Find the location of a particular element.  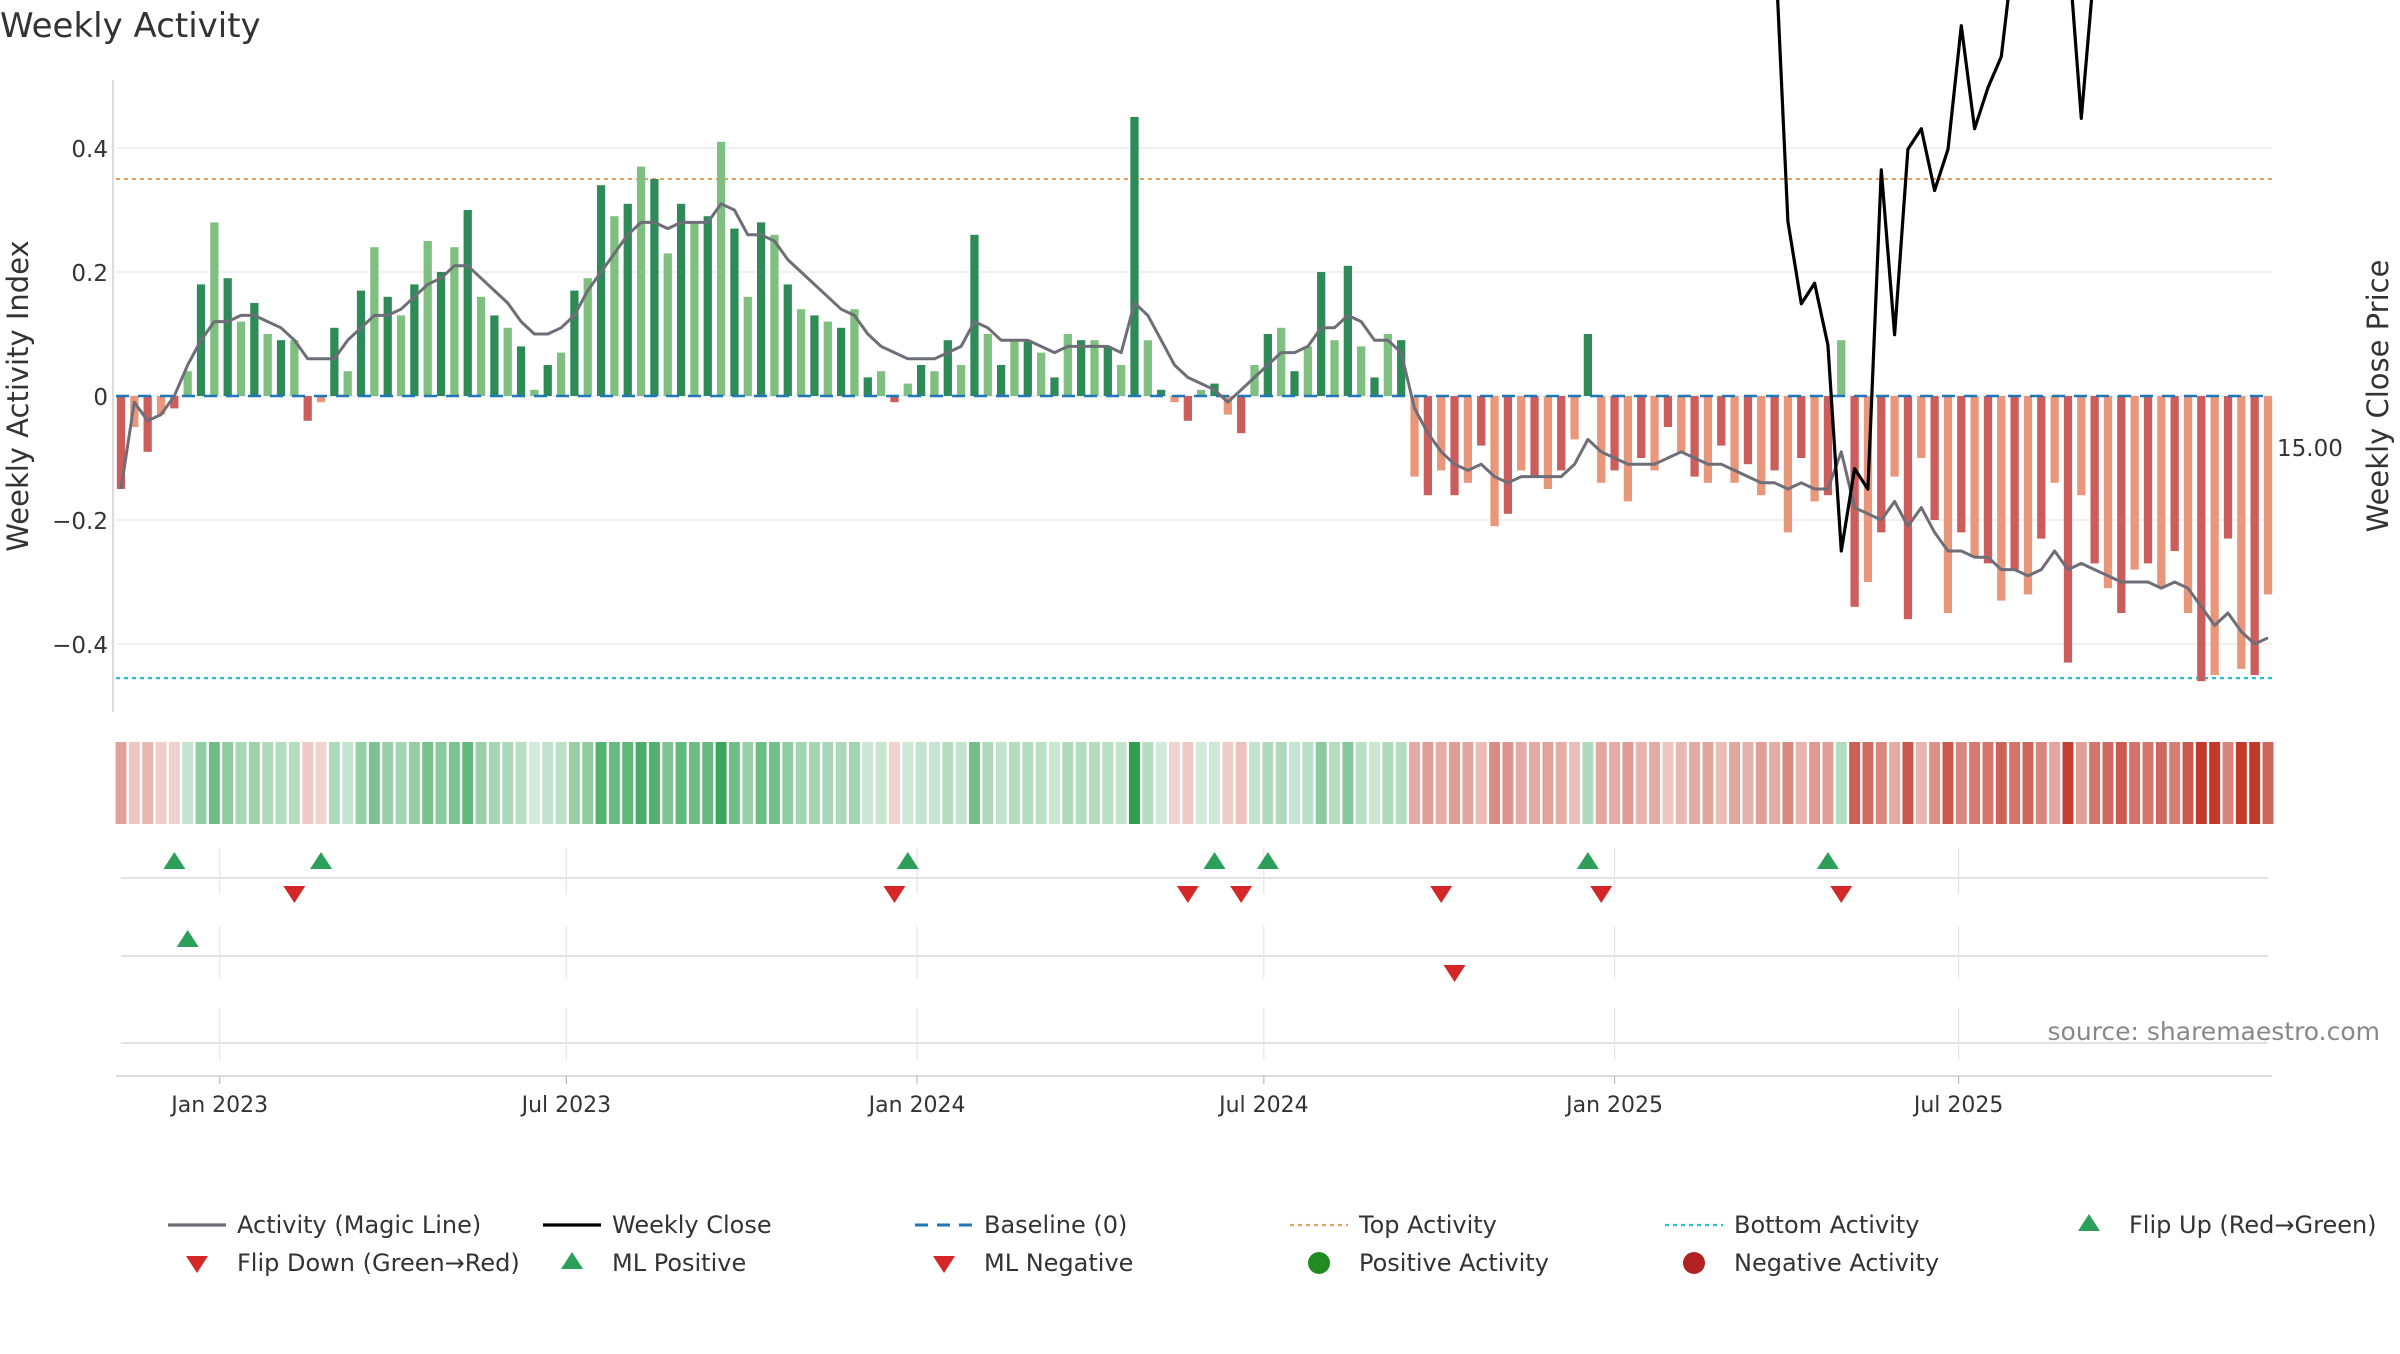

legend-item-activity-magic-line: Activity (Magic Line) is located at coordinates (324, 1225).